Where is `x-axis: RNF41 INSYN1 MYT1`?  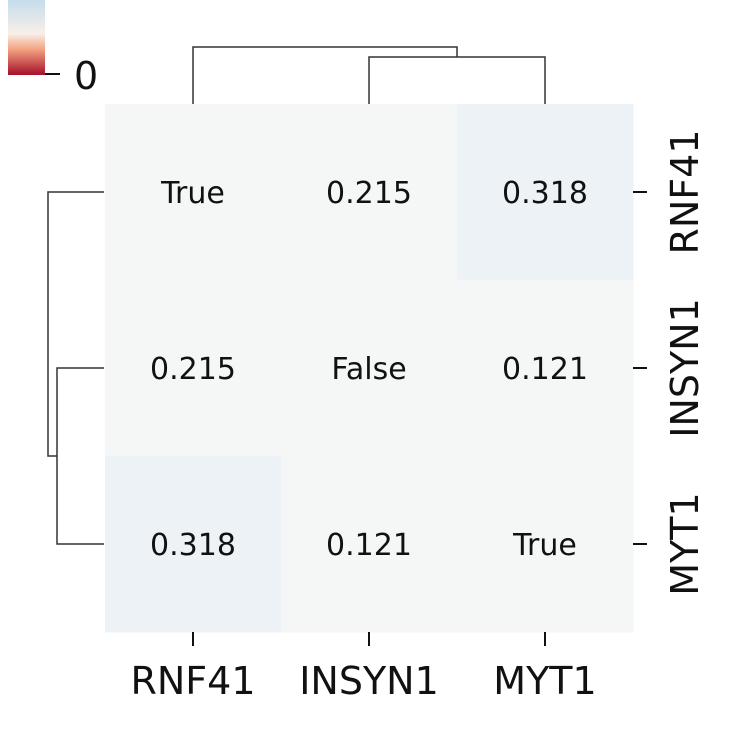 x-axis: RNF41 INSYN1 MYT1 is located at coordinates (363, 667).